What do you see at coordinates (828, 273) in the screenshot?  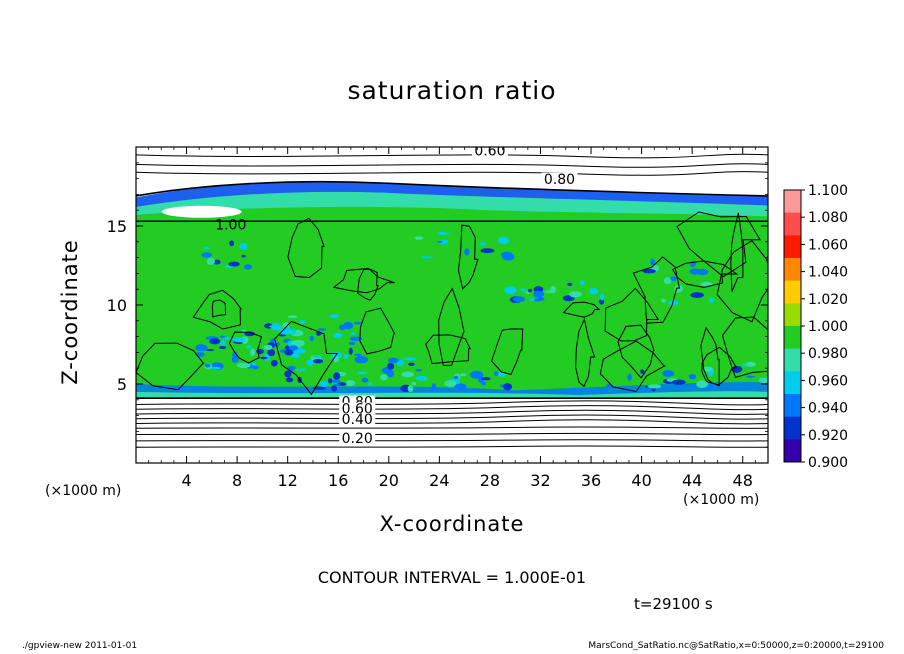 I see `colorbar-label: 1.040` at bounding box center [828, 273].